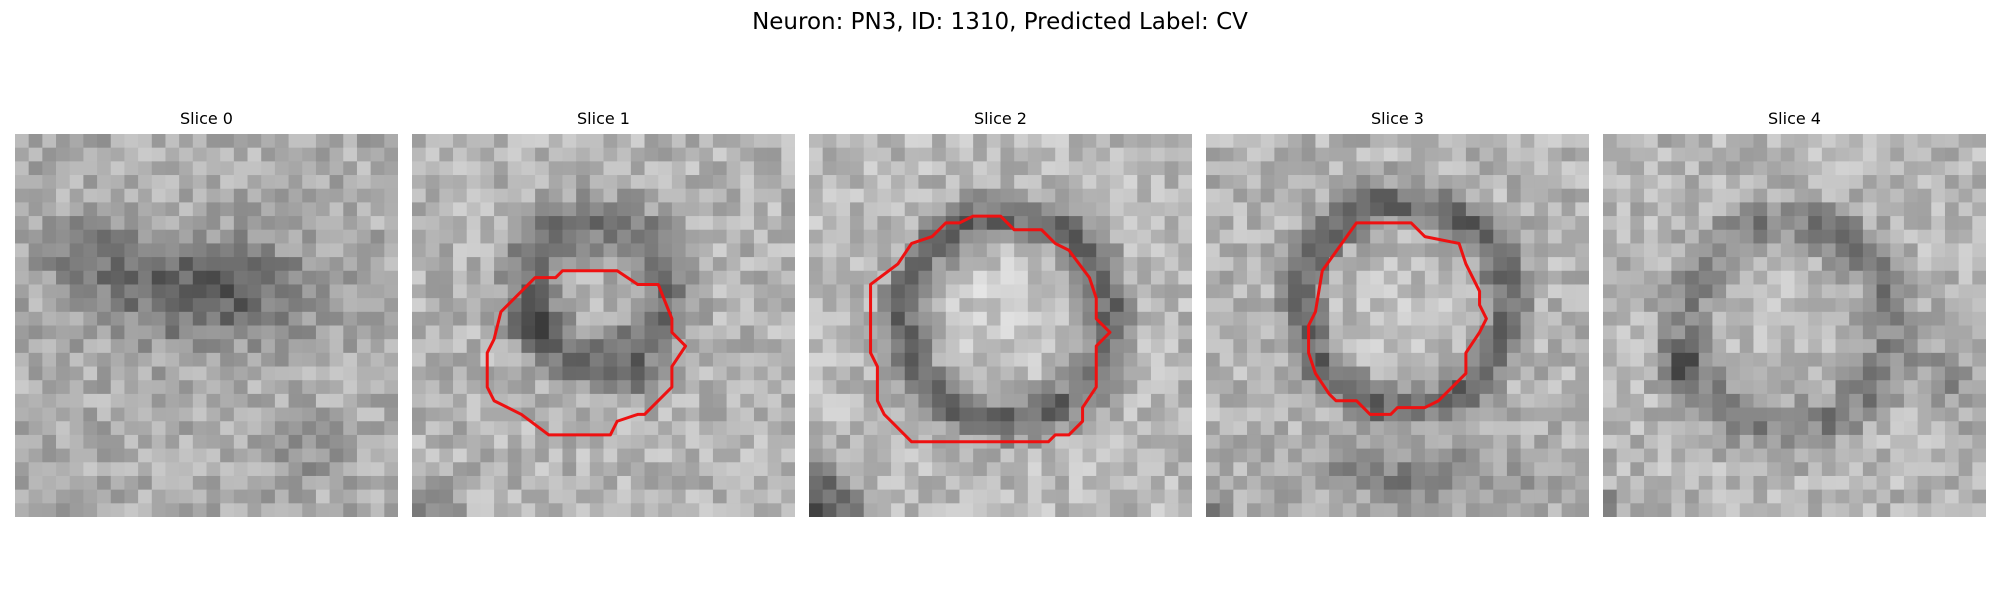  I want to click on slice-panel-0: Slice 0, so click(206, 312).